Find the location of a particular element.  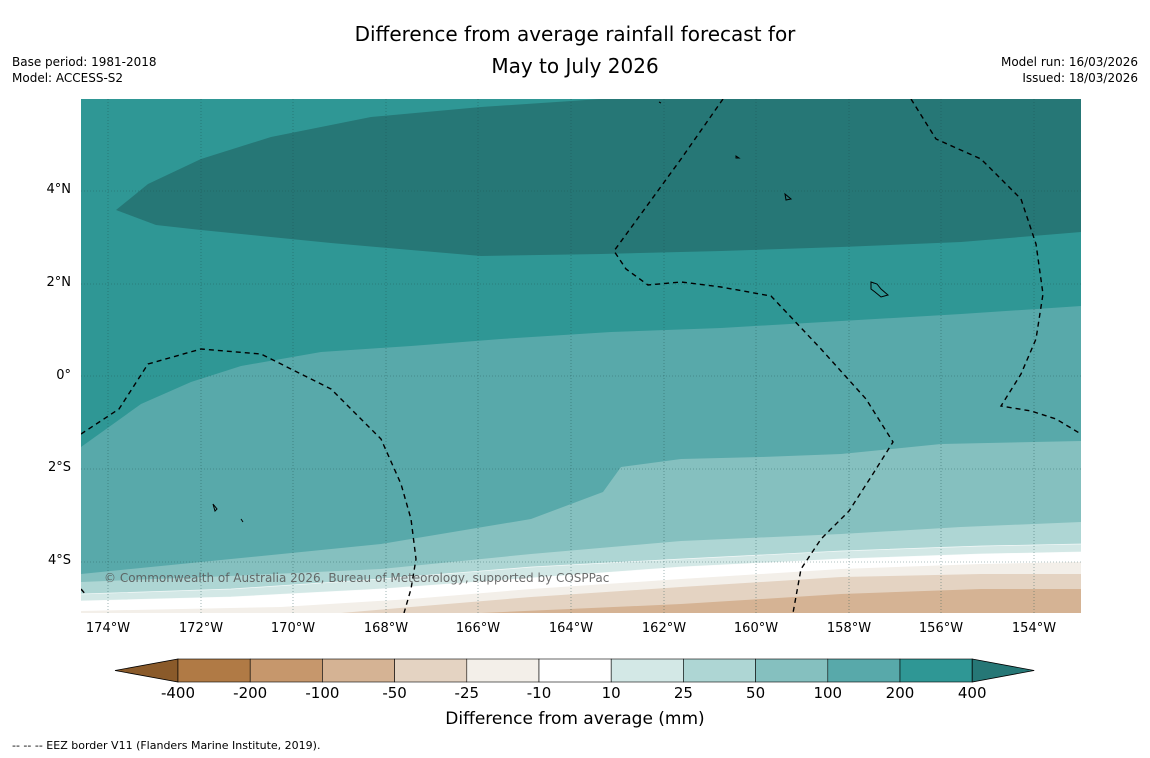

colorbar-arrow-high is located at coordinates (1003, 670).